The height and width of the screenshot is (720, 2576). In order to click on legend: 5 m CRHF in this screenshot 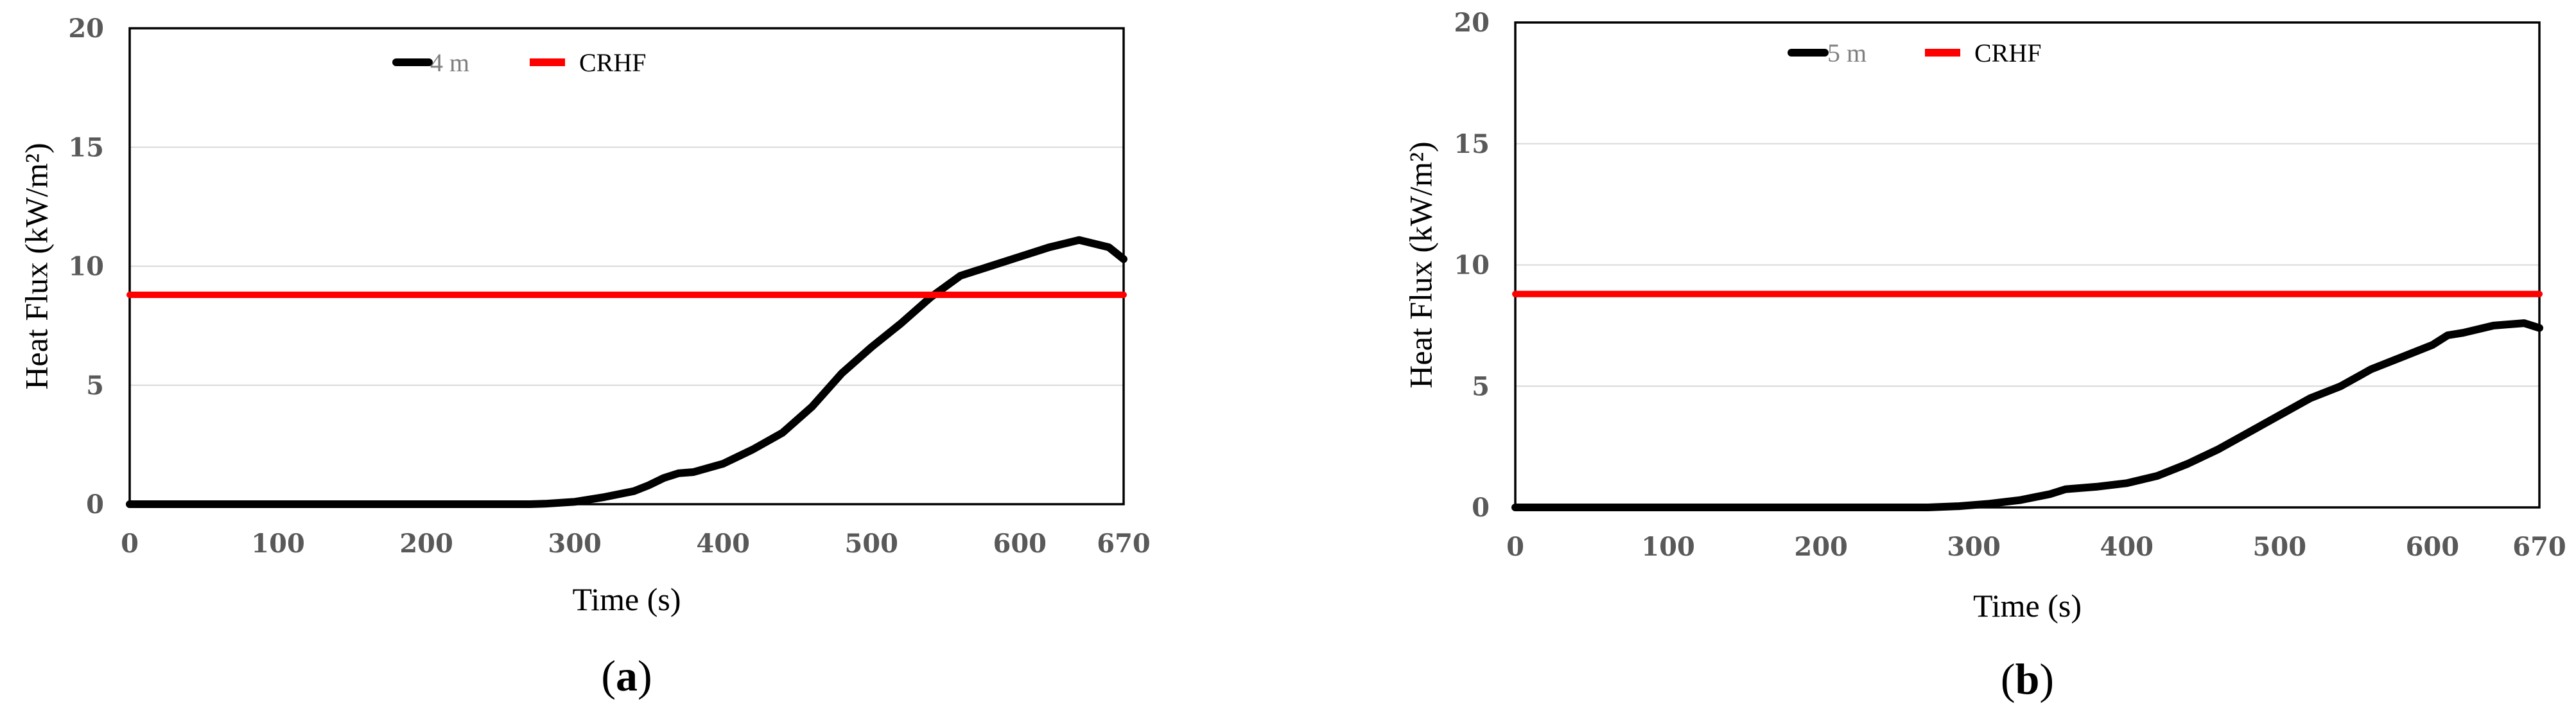, I will do `click(1915, 53)`.